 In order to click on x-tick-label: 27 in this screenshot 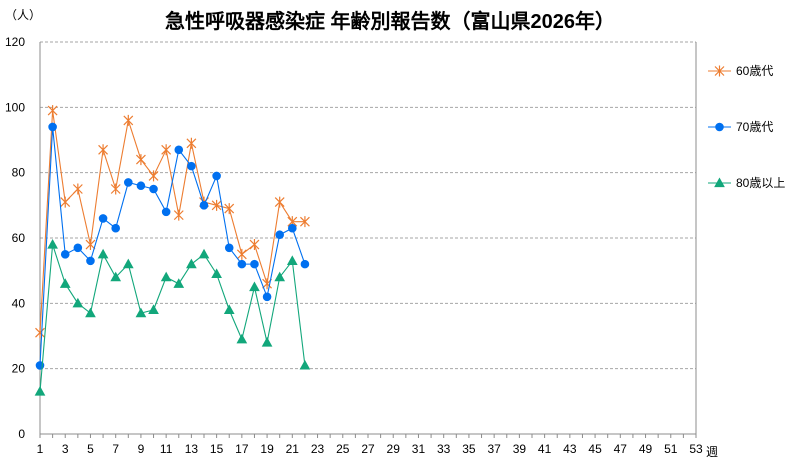, I will do `click(368, 449)`.